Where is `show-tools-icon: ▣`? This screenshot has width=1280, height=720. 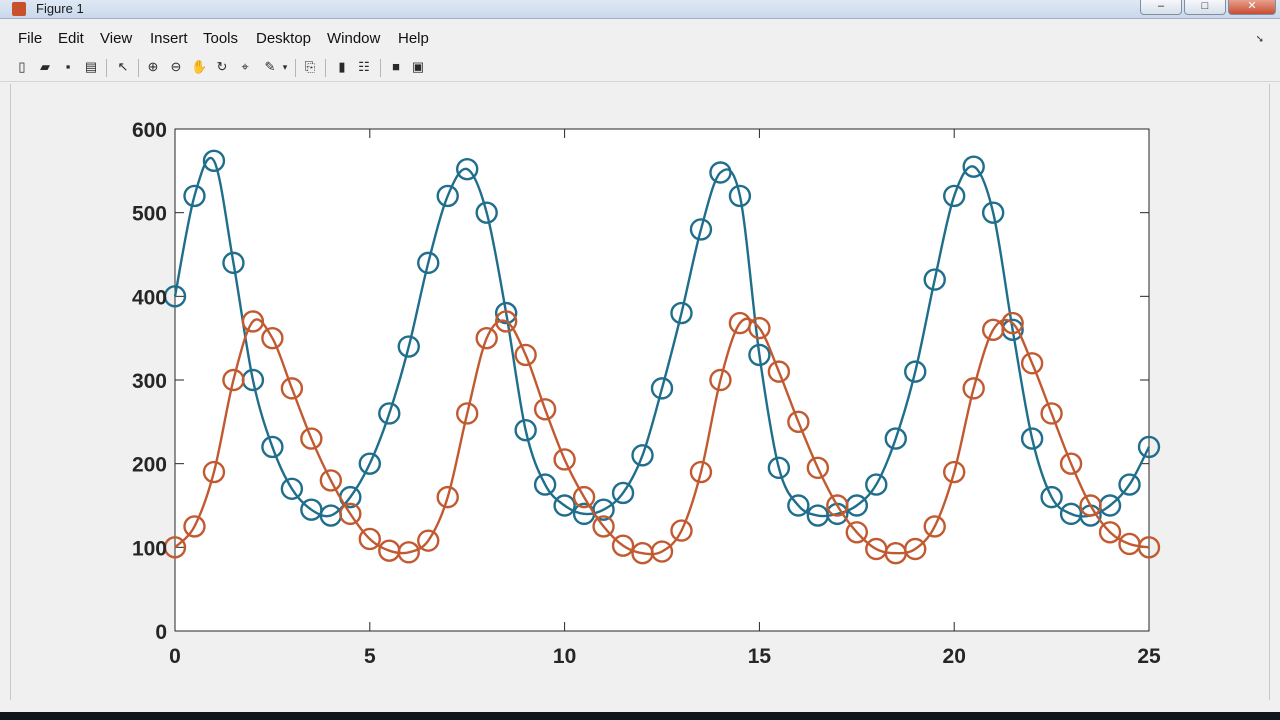 show-tools-icon: ▣ is located at coordinates (418, 66).